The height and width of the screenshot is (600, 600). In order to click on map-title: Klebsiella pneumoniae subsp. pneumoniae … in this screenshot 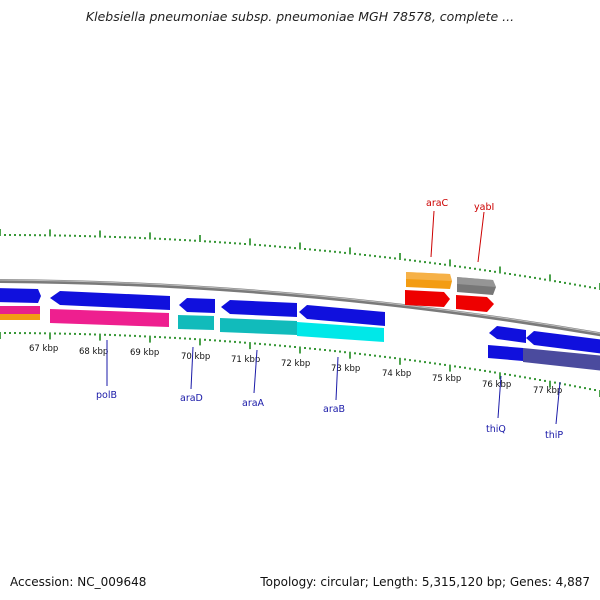, I will do `click(300, 16)`.